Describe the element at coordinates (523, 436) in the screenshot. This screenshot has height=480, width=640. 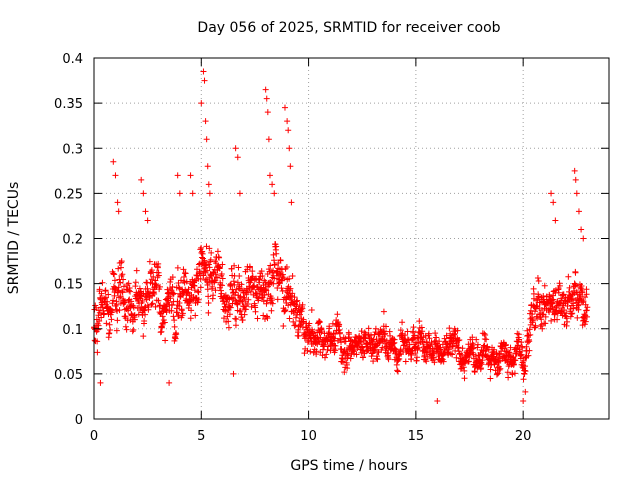
I see `x-tick-label: 20` at that location.